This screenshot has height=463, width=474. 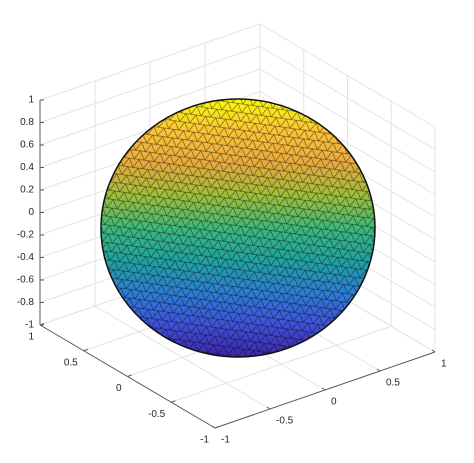 I want to click on x-tick-label: -1, so click(x=225, y=440).